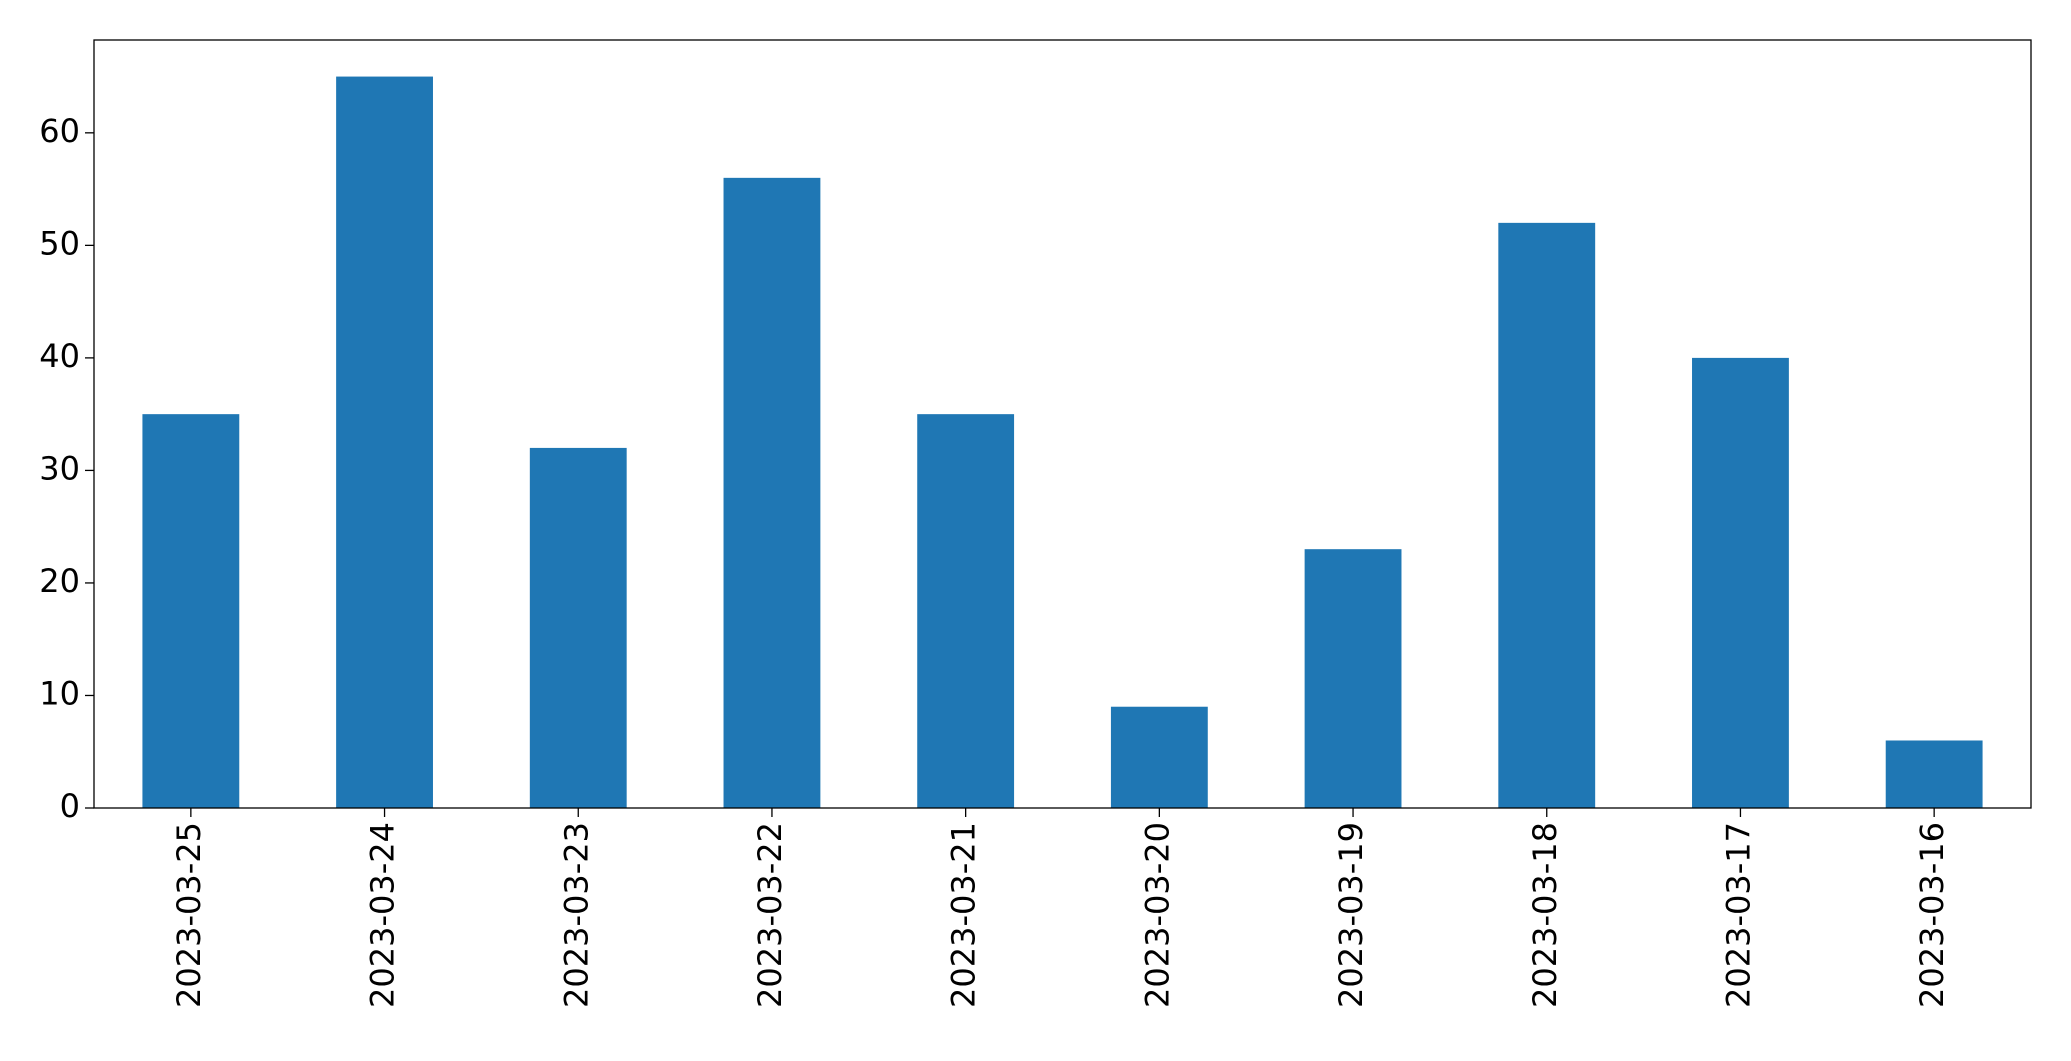  What do you see at coordinates (59, 468) in the screenshot?
I see `y-tick-label: 30` at bounding box center [59, 468].